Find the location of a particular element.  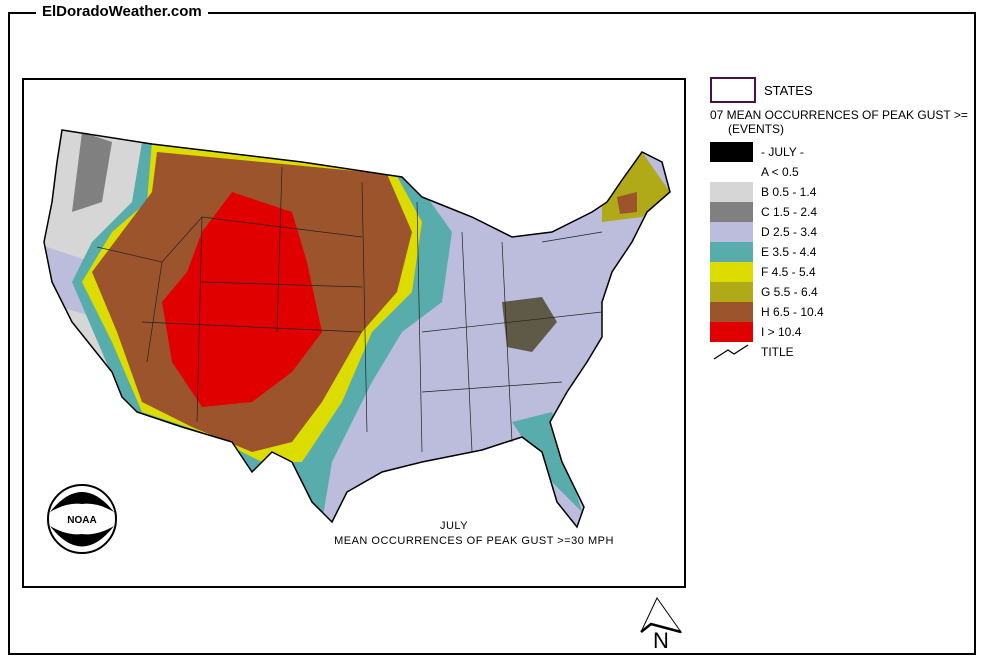

states-swatch is located at coordinates (733, 90).